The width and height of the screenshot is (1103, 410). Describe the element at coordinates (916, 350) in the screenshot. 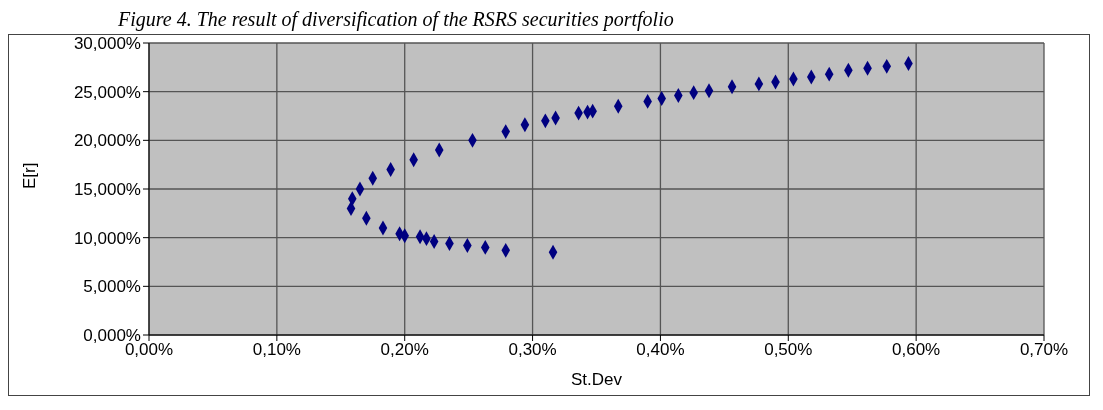

I see `x-tick-label: 0,60%` at that location.